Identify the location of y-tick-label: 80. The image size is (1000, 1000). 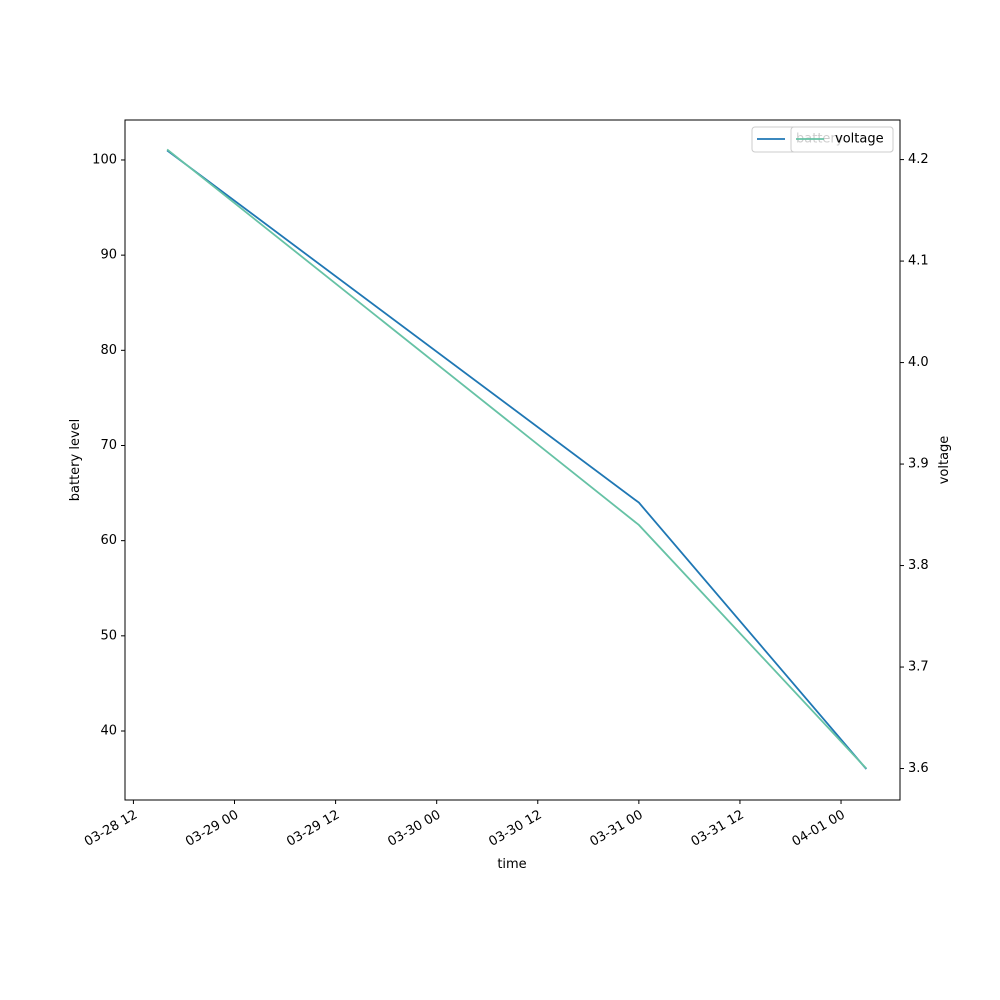
(108, 350).